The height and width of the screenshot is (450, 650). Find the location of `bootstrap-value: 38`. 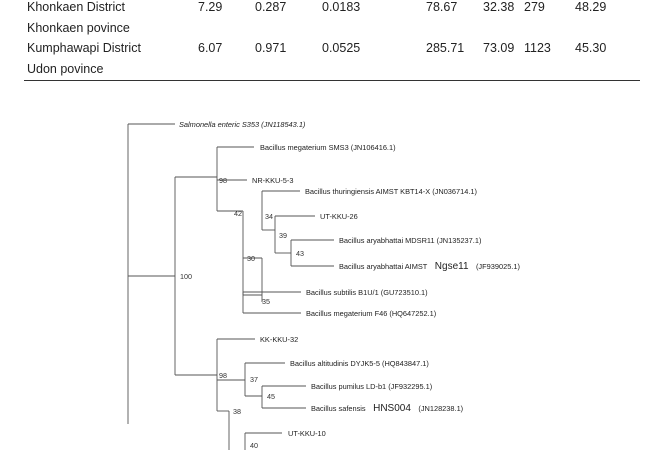

bootstrap-value: 38 is located at coordinates (237, 411).